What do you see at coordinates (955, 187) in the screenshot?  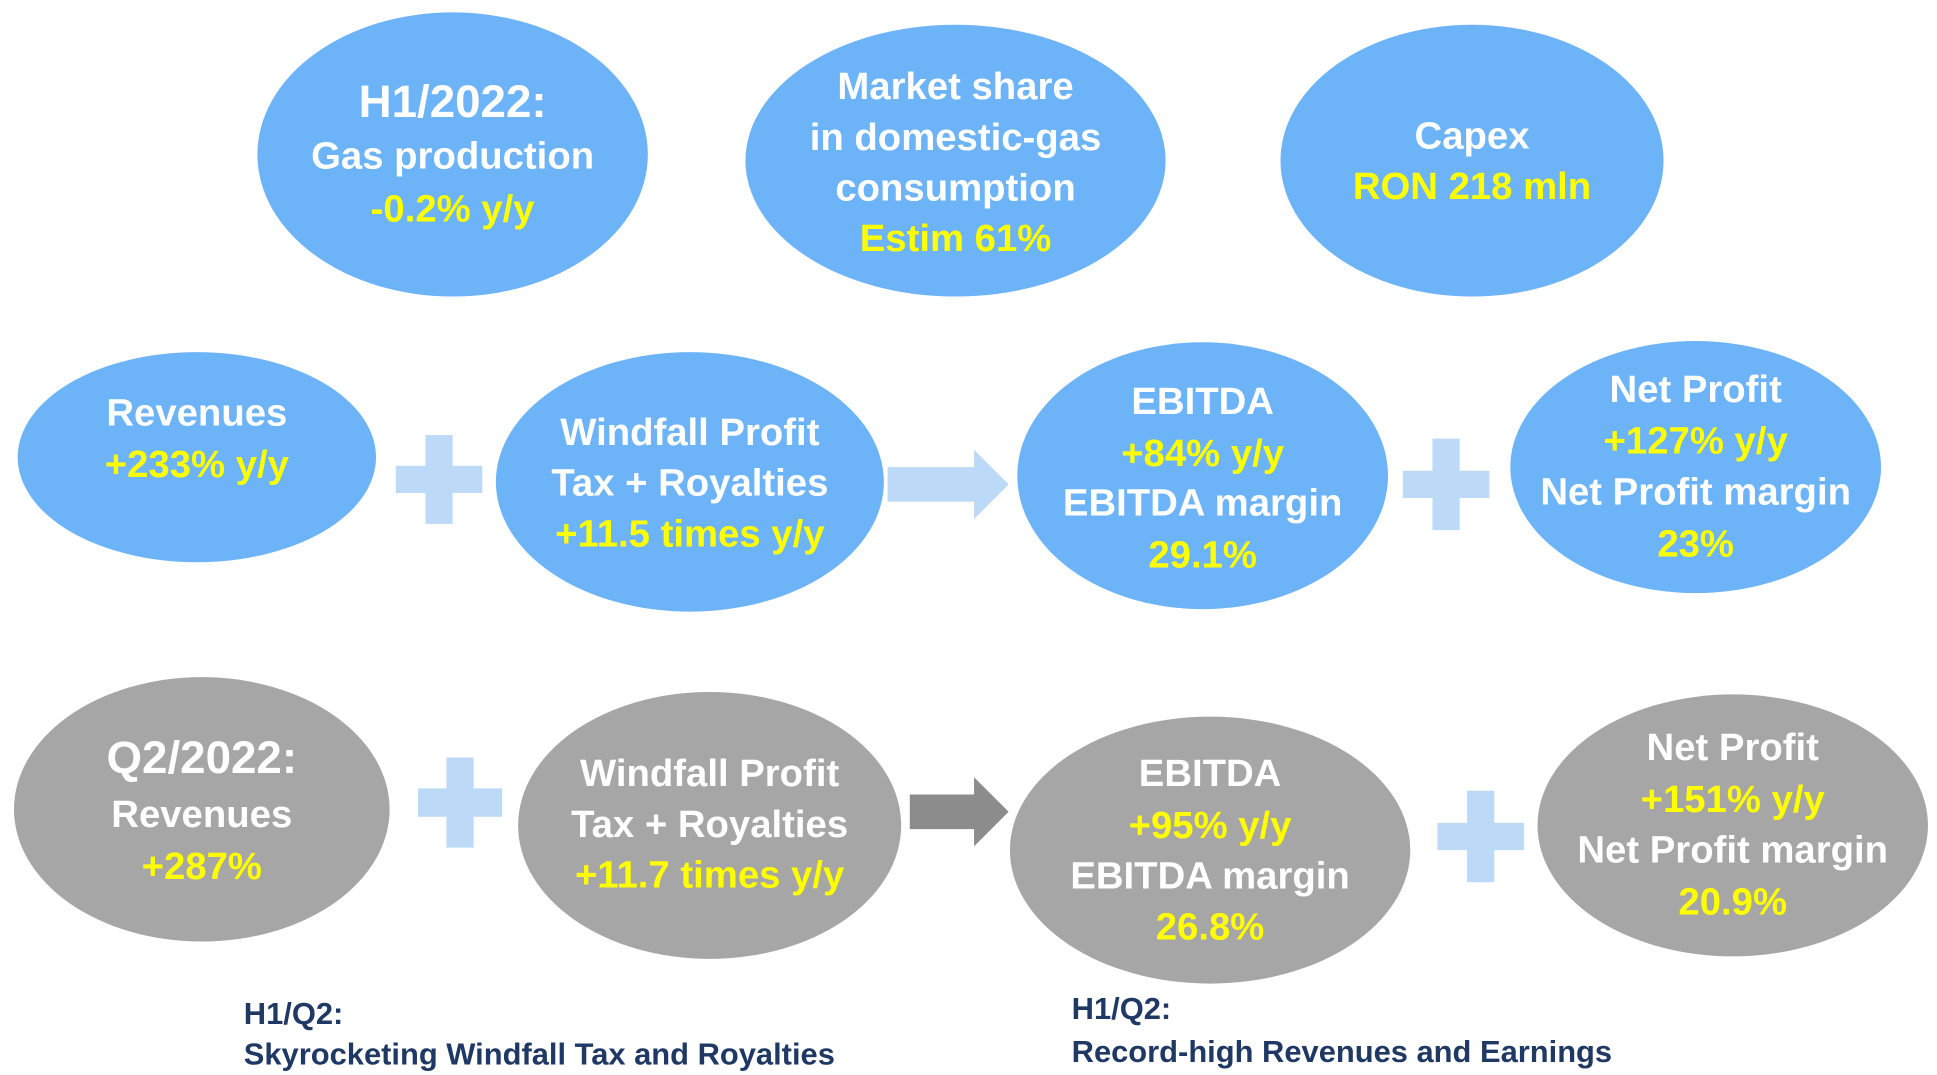 I see `node-text: consumption` at bounding box center [955, 187].